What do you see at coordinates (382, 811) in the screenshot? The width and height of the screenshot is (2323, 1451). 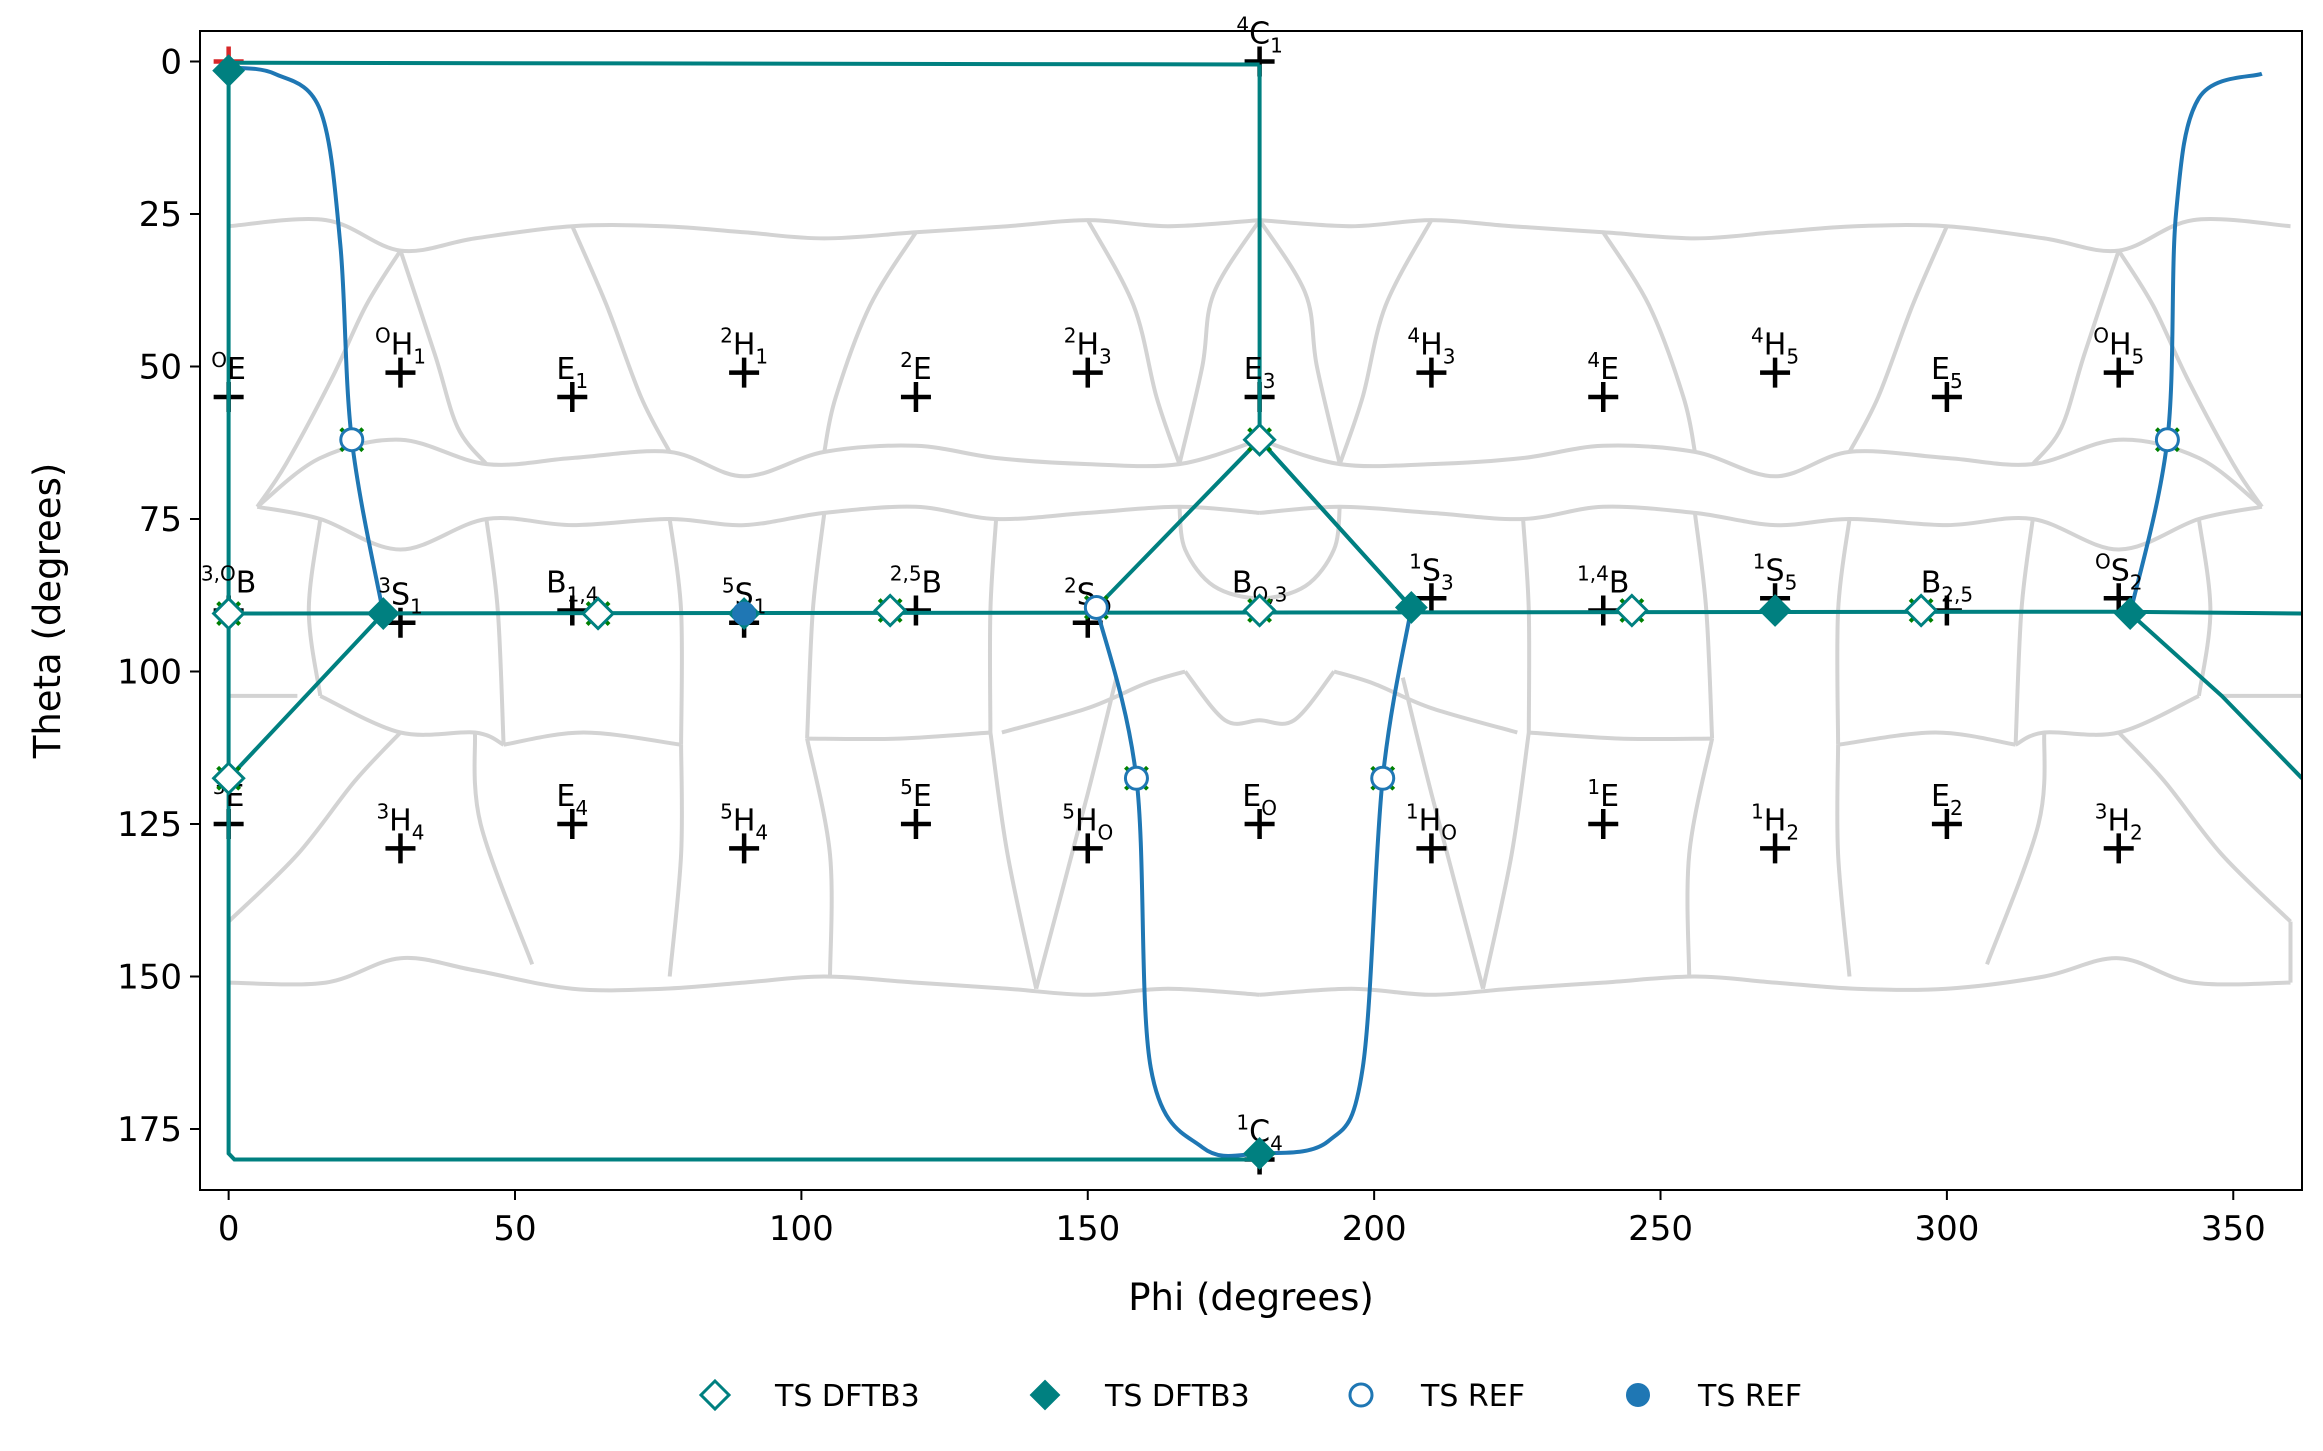 I see `conformer-label-sup: 3` at bounding box center [382, 811].